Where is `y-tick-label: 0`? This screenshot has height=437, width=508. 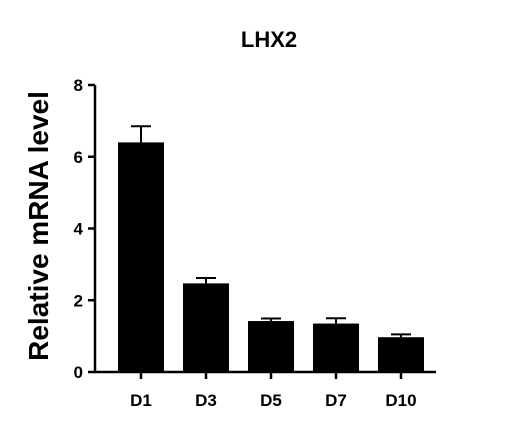
y-tick-label: 0 is located at coordinates (78, 372).